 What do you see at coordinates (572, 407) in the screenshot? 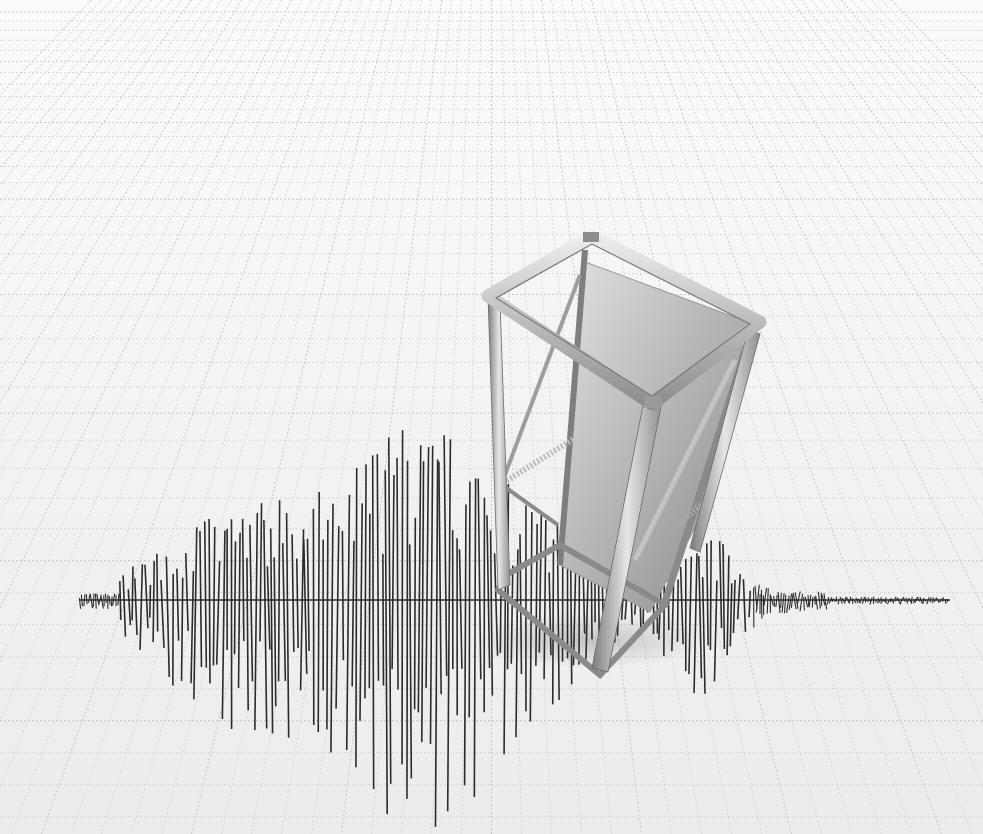
I see `rack-back-left-post` at bounding box center [572, 407].